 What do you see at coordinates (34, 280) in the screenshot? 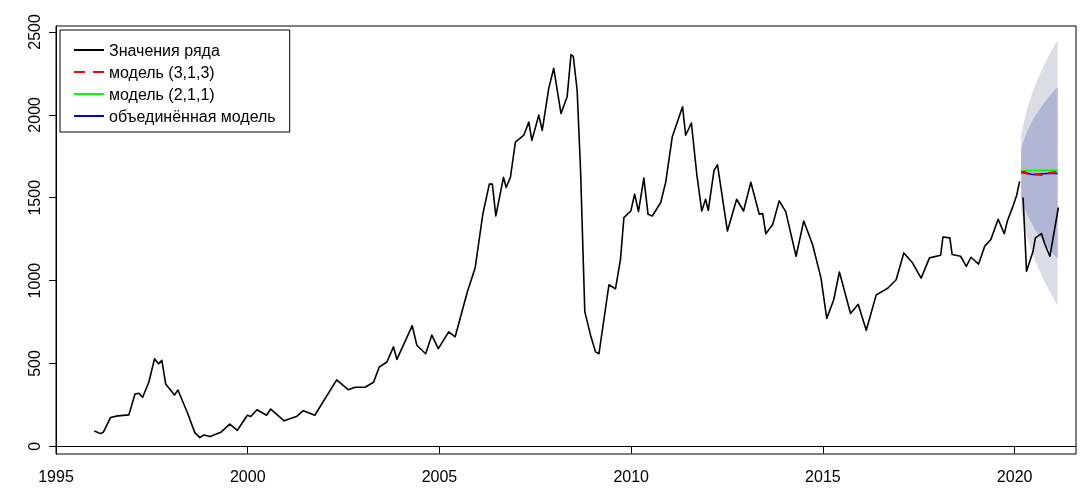
I see `y-tick-label: 1000` at bounding box center [34, 280].